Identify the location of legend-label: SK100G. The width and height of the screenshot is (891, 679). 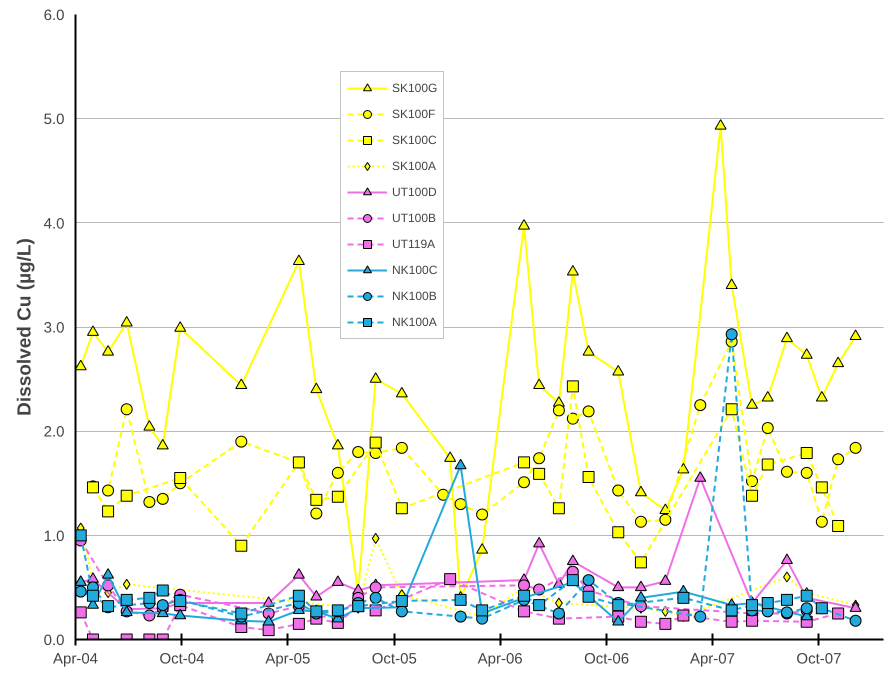
(415, 88).